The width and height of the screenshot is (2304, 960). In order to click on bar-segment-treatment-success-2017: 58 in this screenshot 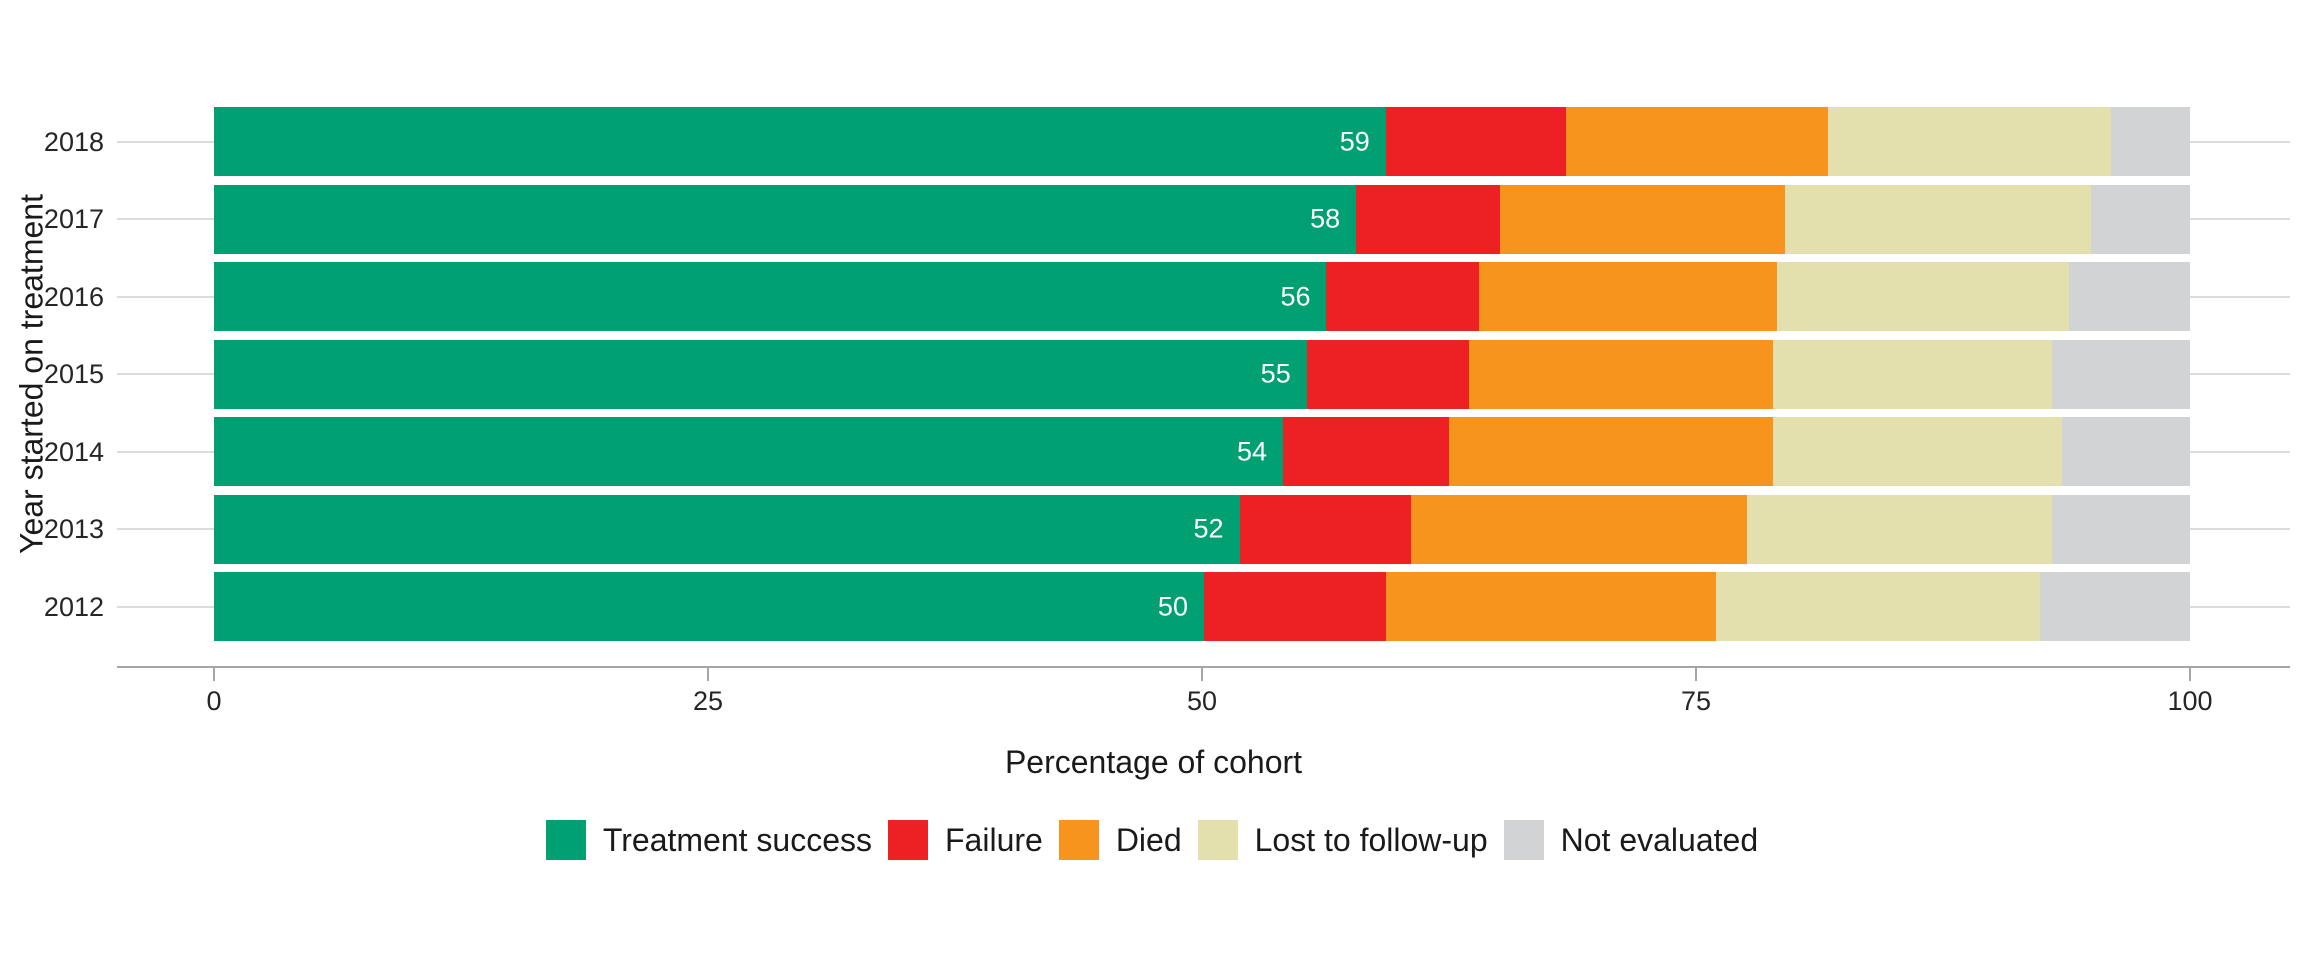, I will do `click(785, 219)`.